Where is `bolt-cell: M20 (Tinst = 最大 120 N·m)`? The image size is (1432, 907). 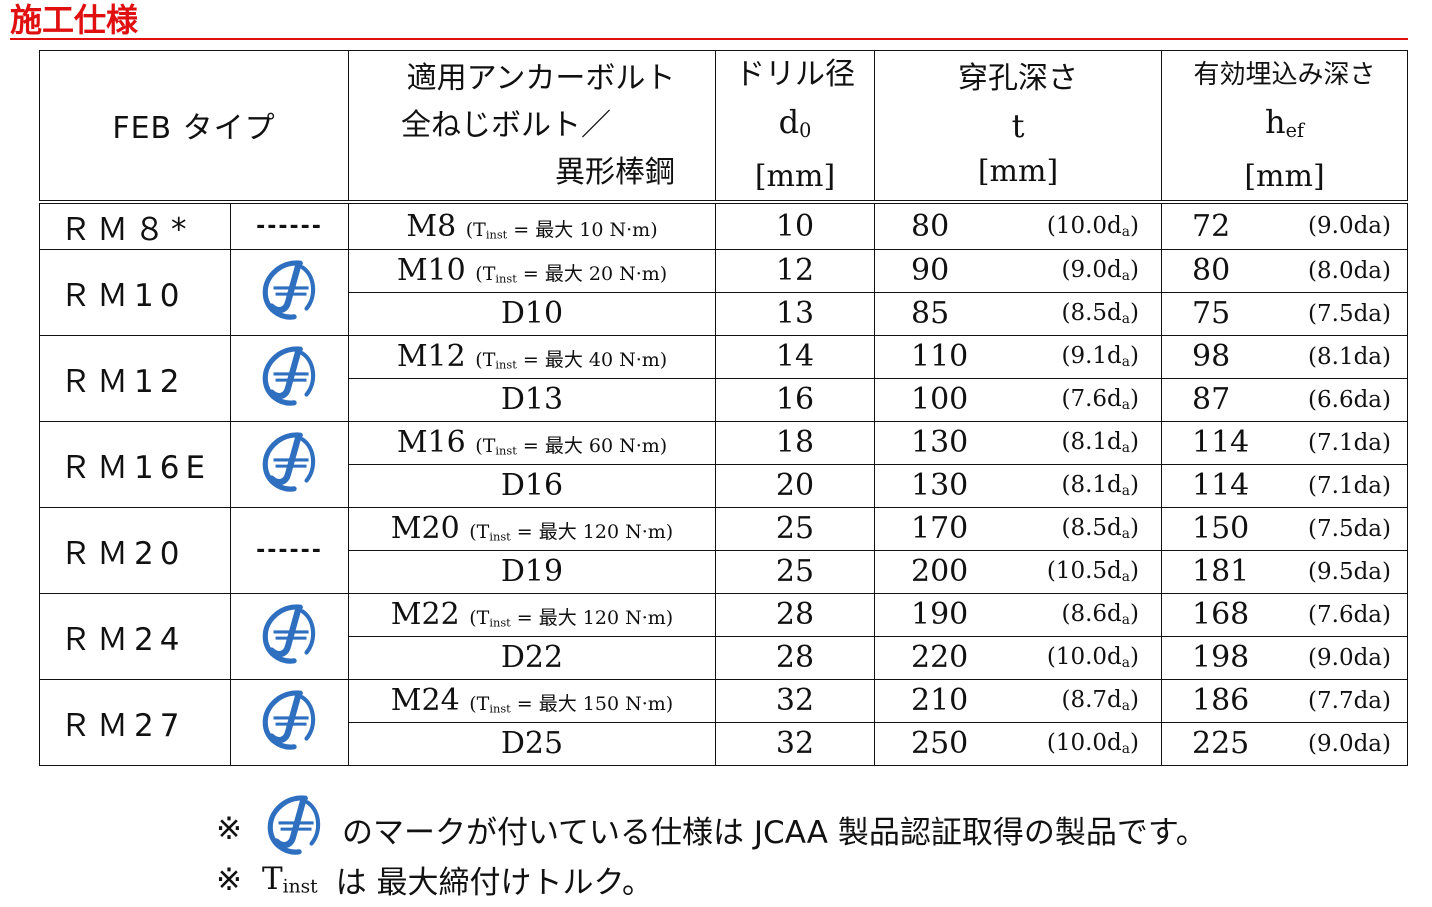
bolt-cell: M20 (Tinst = 最大 120 N·m) is located at coordinates (532, 528).